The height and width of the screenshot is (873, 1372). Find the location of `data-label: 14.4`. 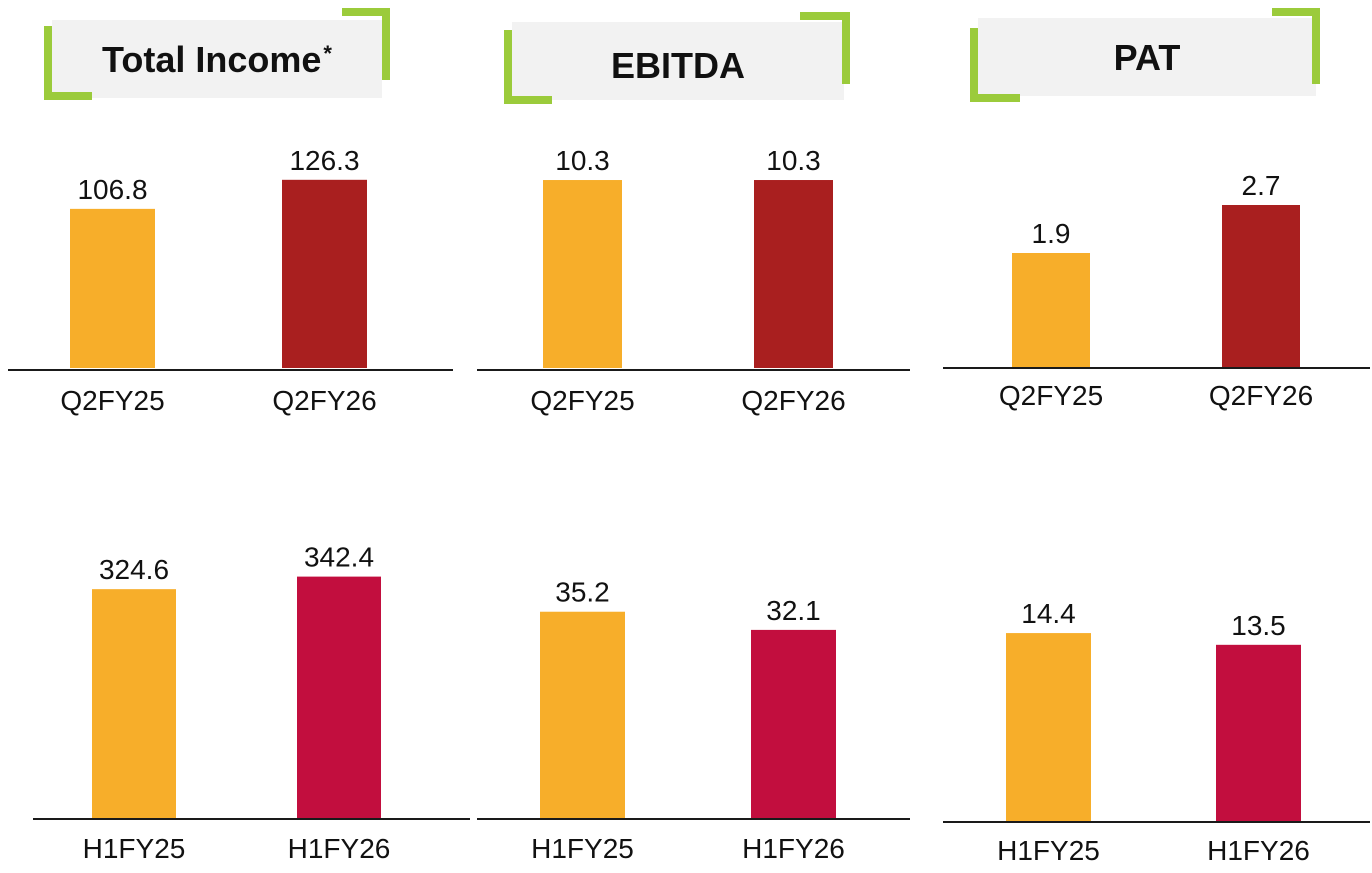

data-label: 14.4 is located at coordinates (1048, 613).